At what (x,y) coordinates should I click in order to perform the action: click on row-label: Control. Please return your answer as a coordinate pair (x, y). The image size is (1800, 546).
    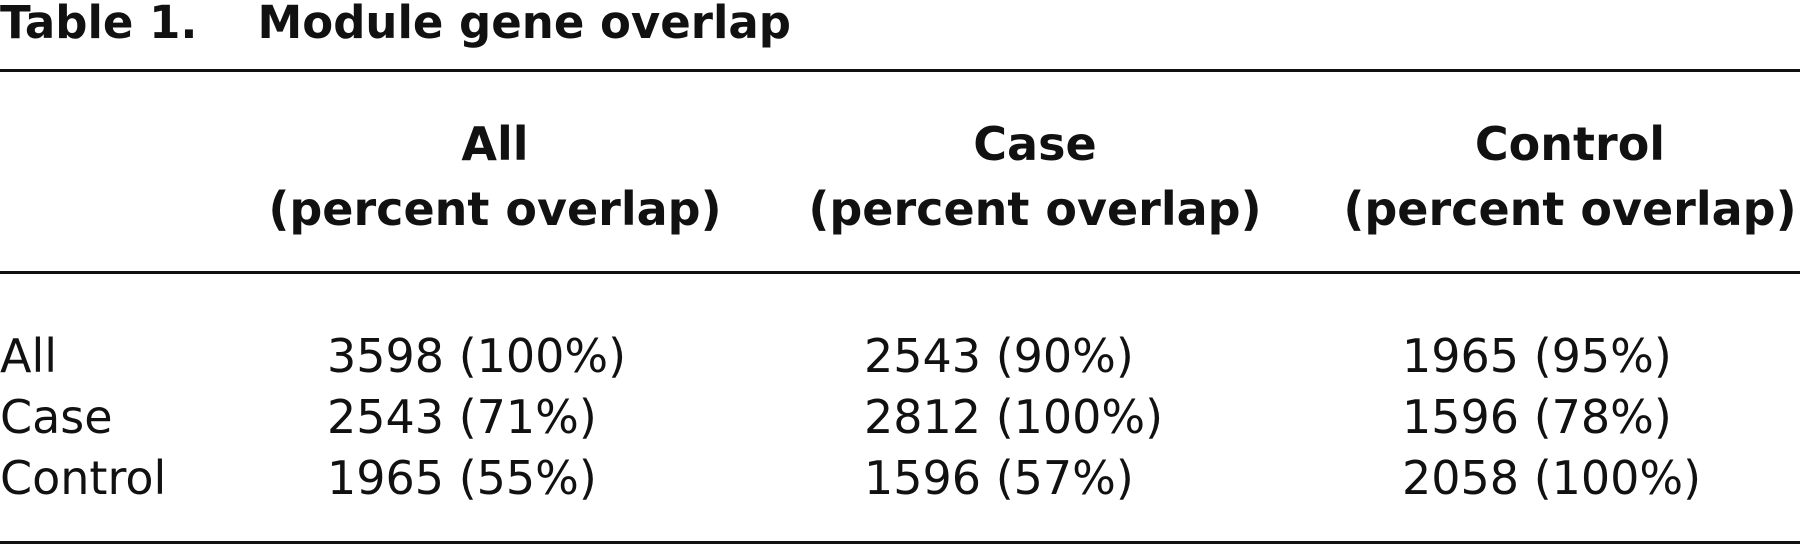
    Looking at the image, I should click on (83, 478).